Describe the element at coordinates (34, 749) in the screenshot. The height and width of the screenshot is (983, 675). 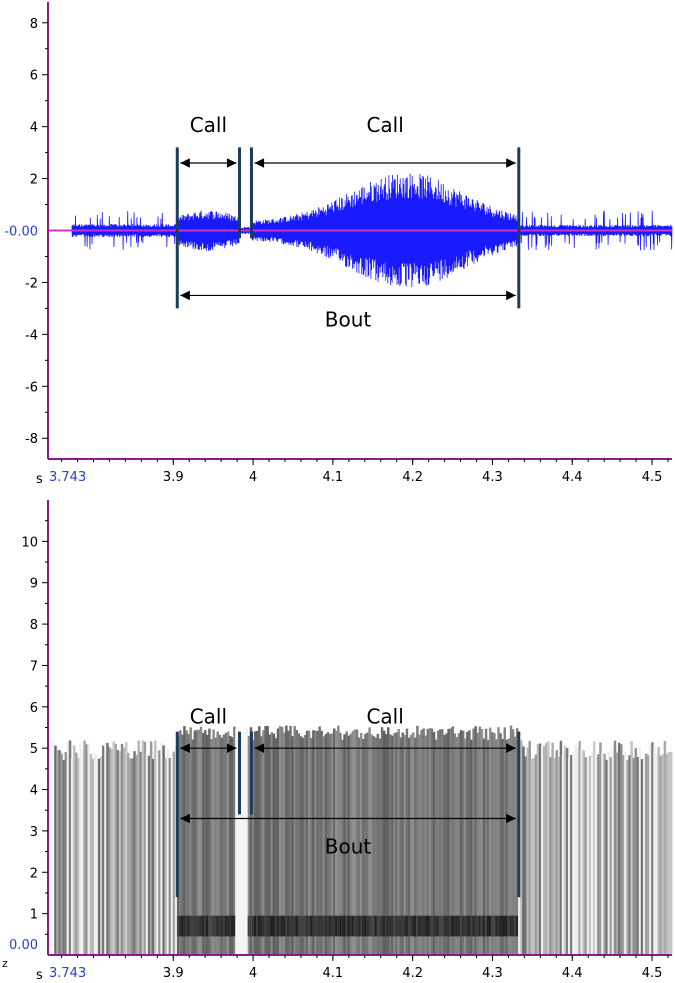
I see `y-tick-label: 5` at that location.